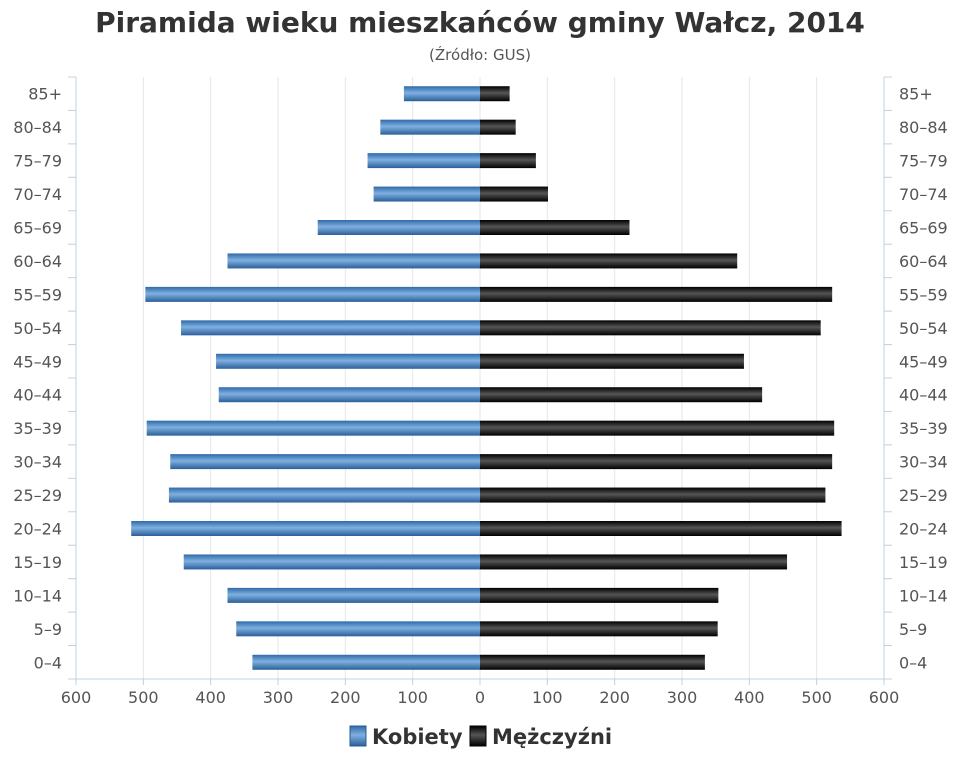 The height and width of the screenshot is (768, 960). What do you see at coordinates (480, 54) in the screenshot?
I see `chart-subtitle: (Źródło: GUS)` at bounding box center [480, 54].